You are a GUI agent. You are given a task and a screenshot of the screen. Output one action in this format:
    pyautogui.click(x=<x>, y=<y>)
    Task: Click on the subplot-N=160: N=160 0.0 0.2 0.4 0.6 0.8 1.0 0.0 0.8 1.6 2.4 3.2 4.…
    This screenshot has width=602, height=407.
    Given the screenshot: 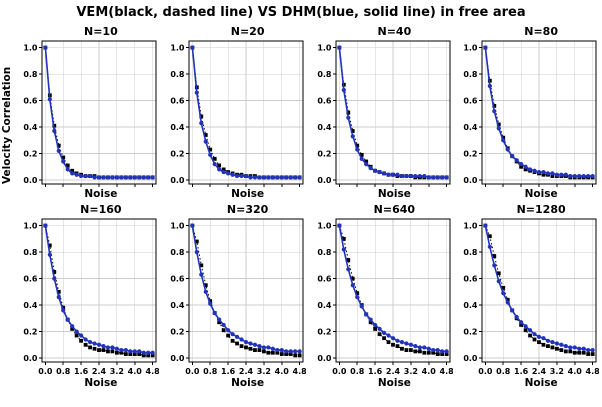 What is the action you would take?
    pyautogui.click(x=88, y=296)
    